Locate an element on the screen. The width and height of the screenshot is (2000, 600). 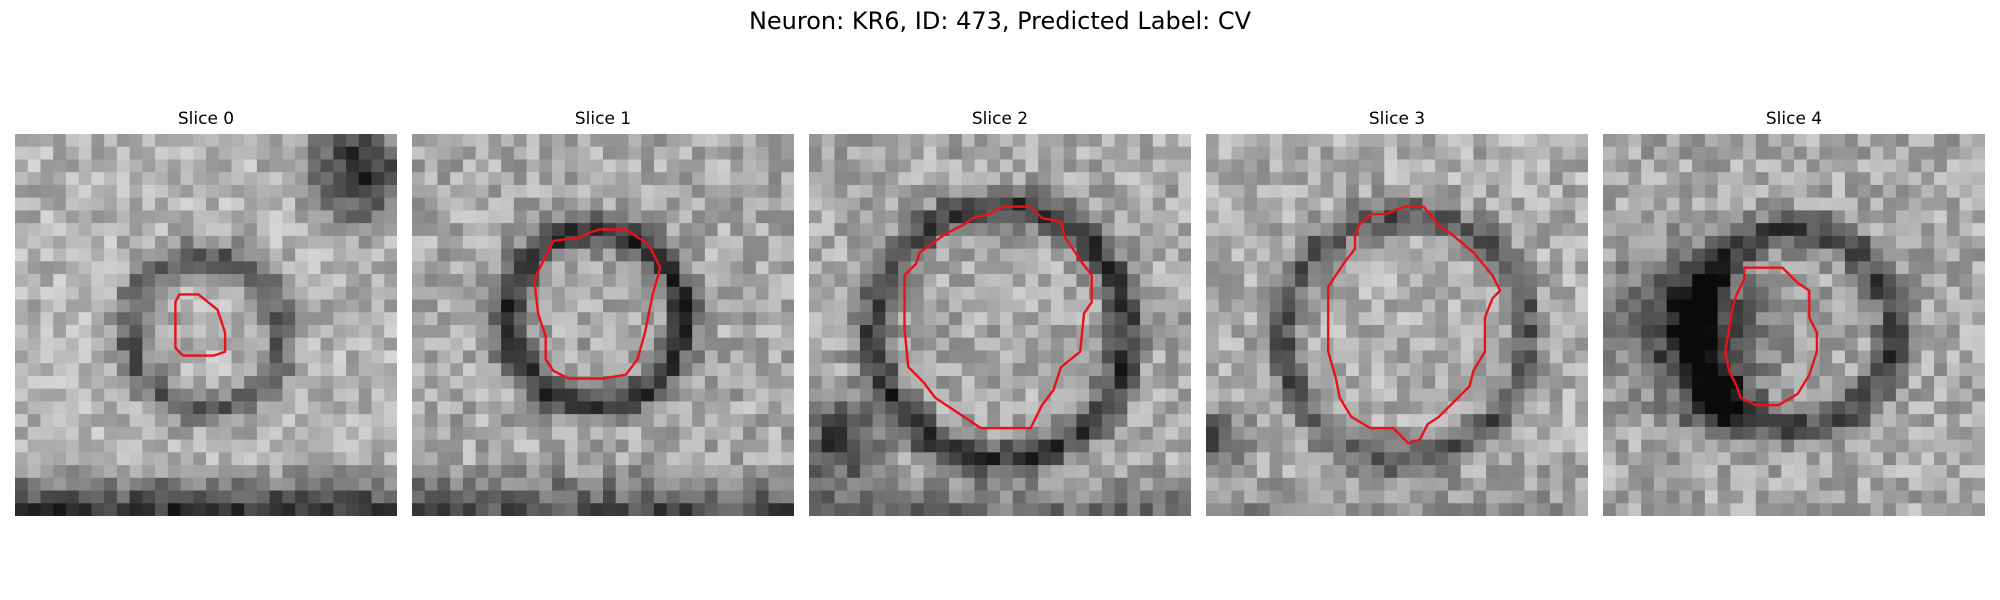
slice-3-segmentation-contour is located at coordinates (1414, 325).